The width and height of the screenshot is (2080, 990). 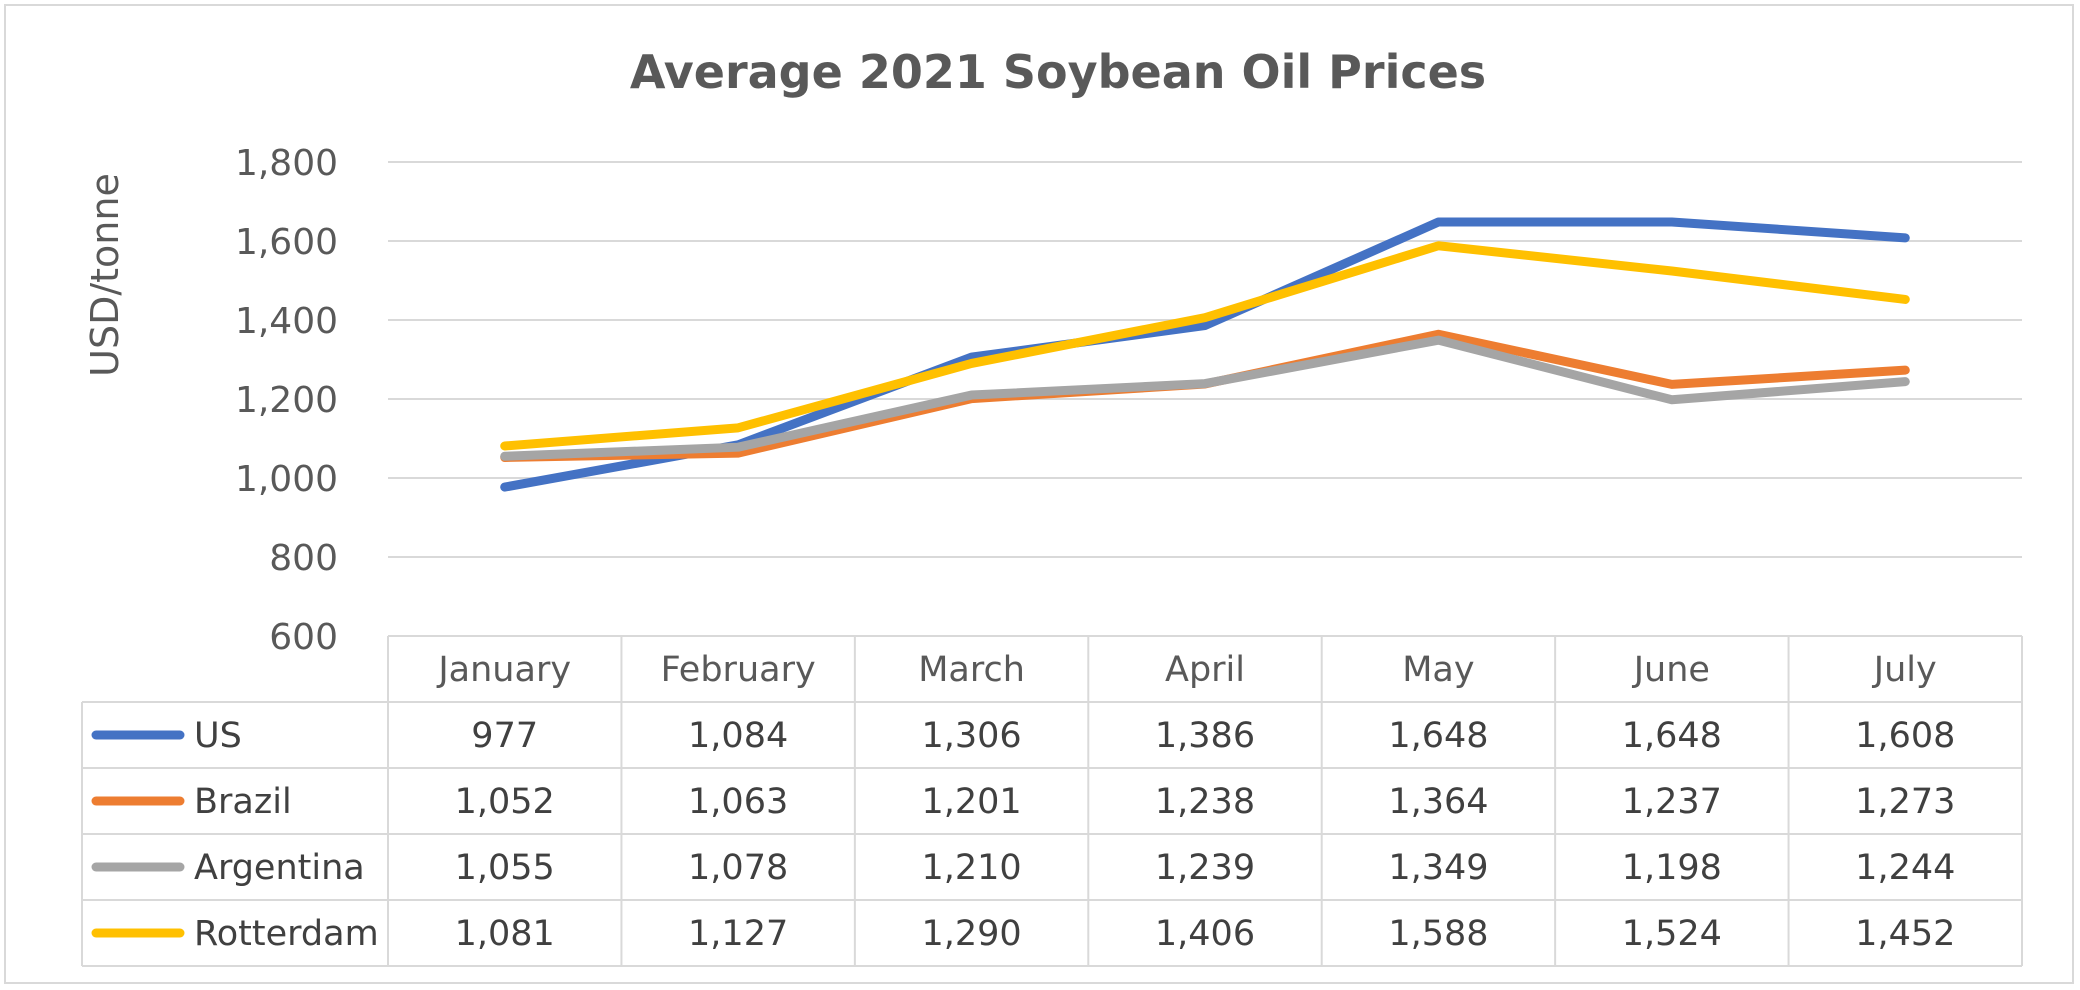 I want to click on data-label: 1,306, so click(x=971, y=736).